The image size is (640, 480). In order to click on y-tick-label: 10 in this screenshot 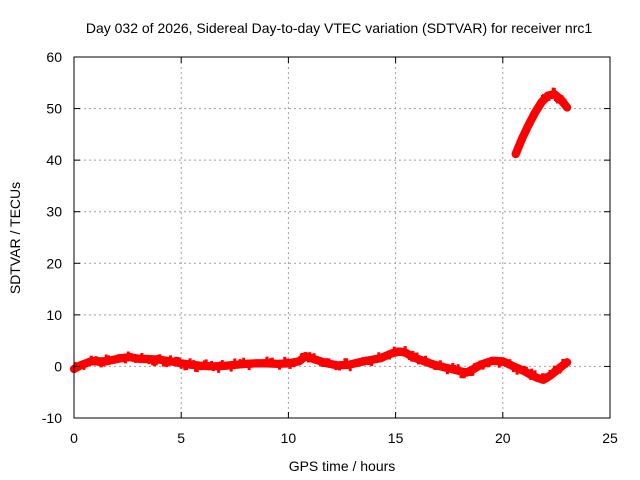, I will do `click(54, 315)`.